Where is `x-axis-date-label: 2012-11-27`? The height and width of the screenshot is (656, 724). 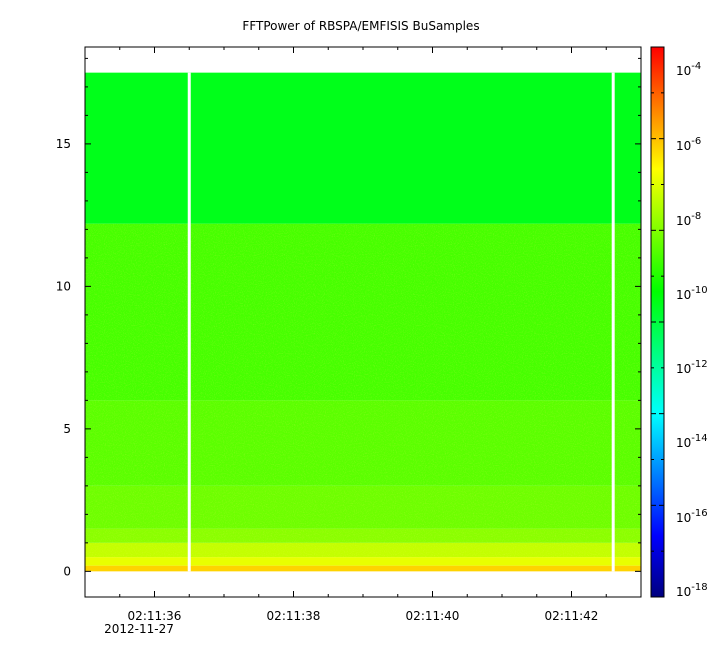
x-axis-date-label: 2012-11-27 is located at coordinates (139, 629).